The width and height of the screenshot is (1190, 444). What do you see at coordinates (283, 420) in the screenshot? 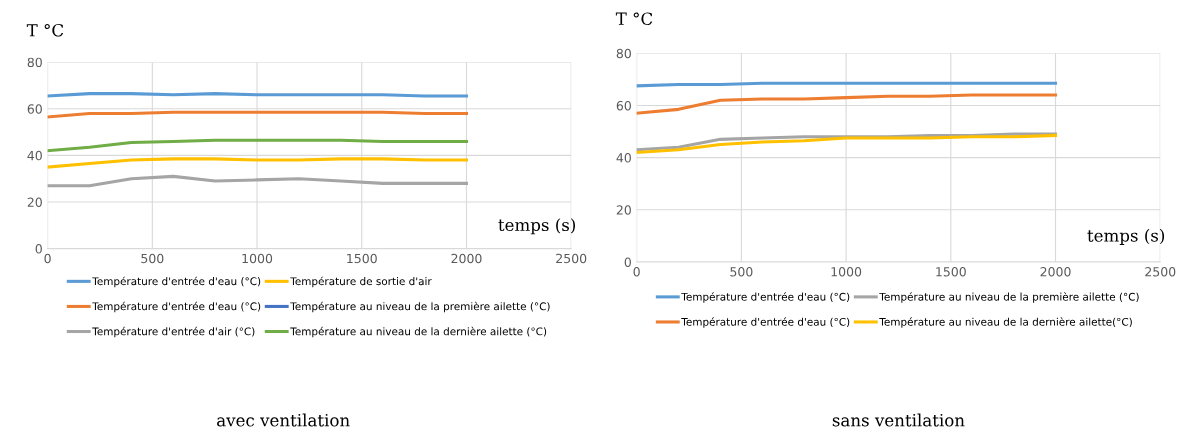
I see `text: avec ventilation` at bounding box center [283, 420].